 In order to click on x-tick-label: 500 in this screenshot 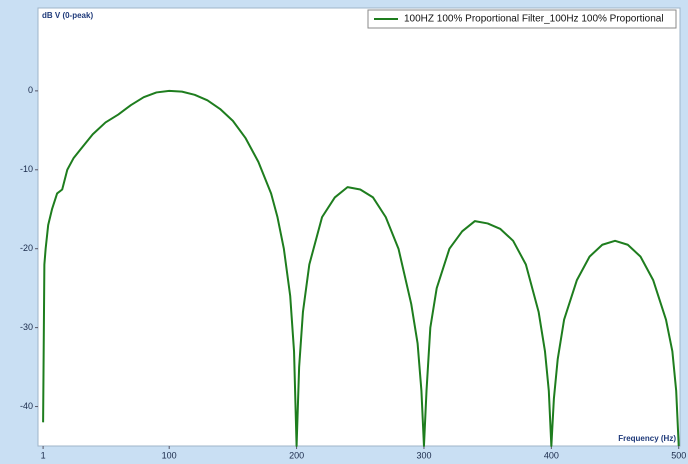, I will do `click(678, 455)`.